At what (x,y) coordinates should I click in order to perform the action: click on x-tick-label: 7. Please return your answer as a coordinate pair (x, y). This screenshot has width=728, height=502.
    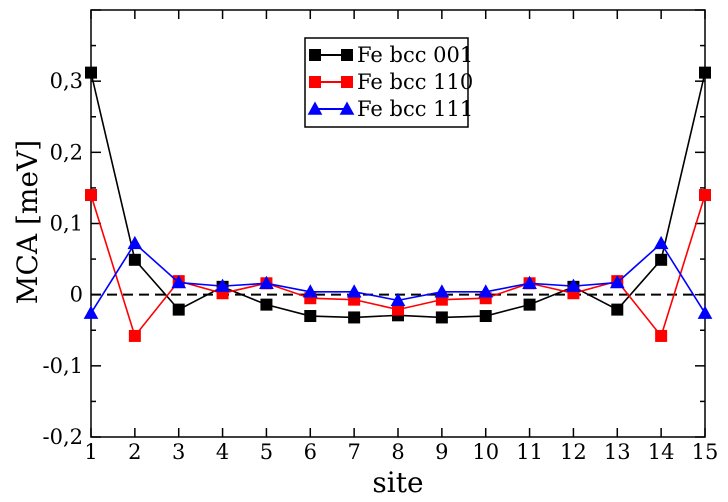
    Looking at the image, I should click on (353, 452).